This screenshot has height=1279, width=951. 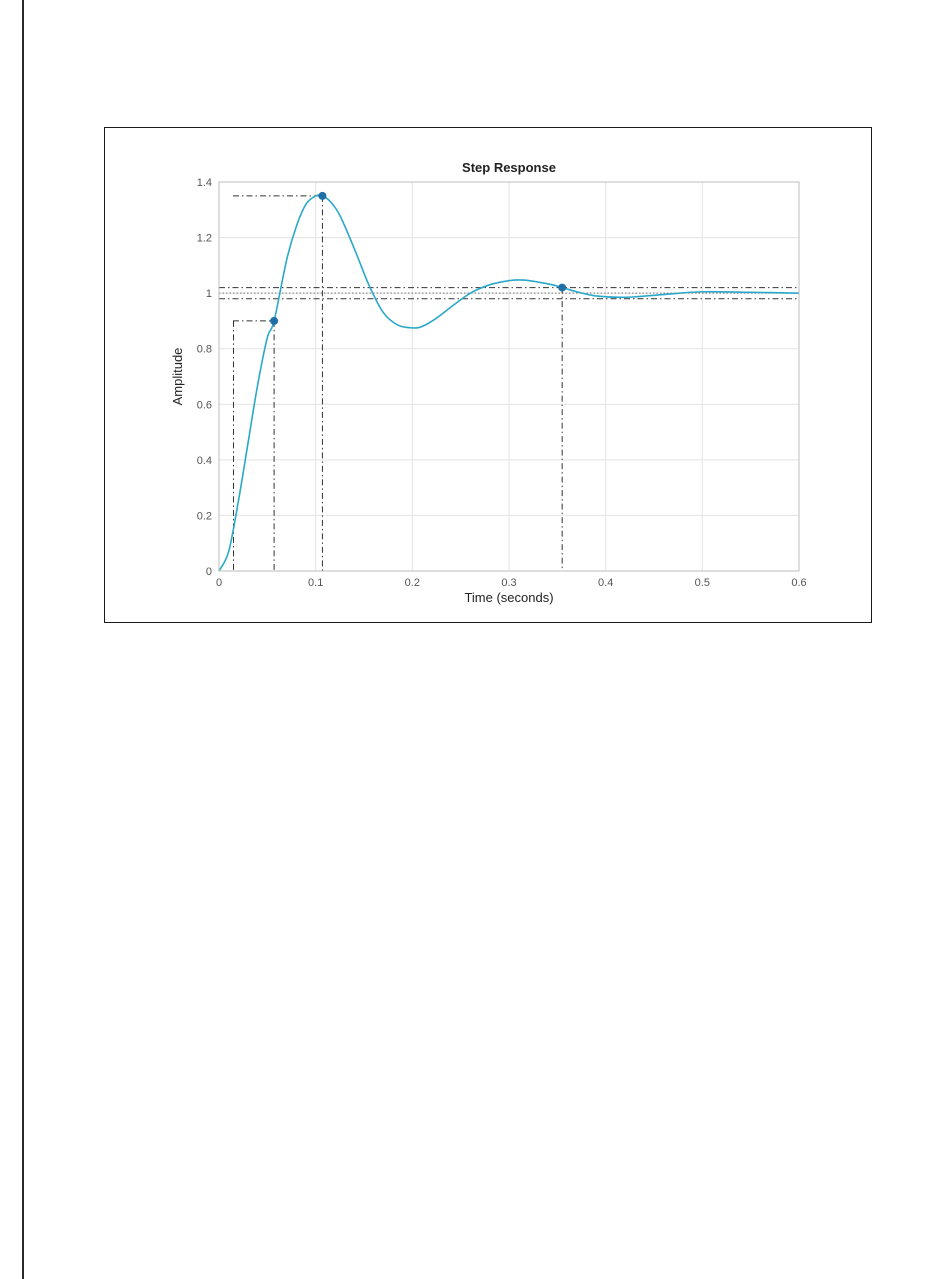 I want to click on y-tick-labels: 0 0.2 0.4 0.6 0.8 1 1.2 1.4, so click(x=204, y=377).